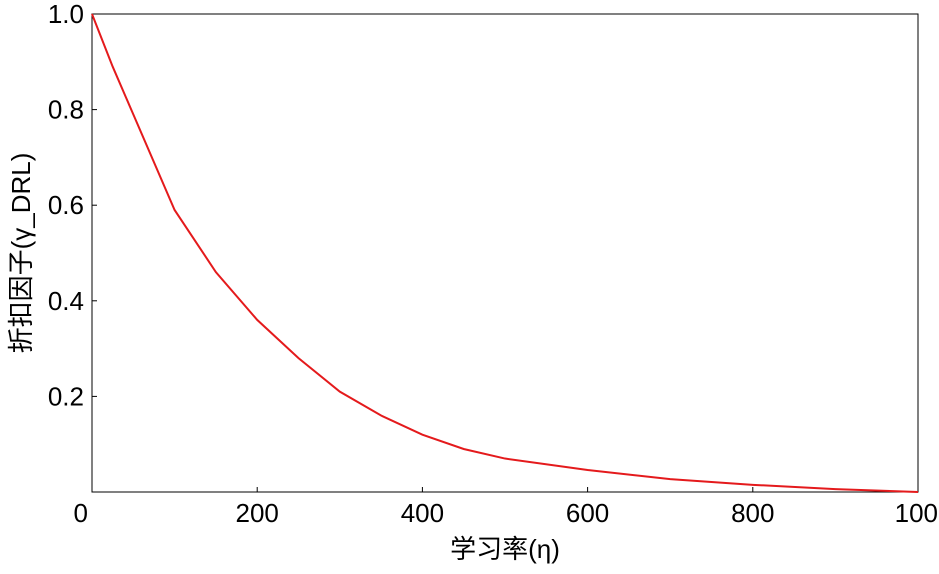 This screenshot has height=574, width=939. I want to click on x-tick-label: 100, so click(916, 513).